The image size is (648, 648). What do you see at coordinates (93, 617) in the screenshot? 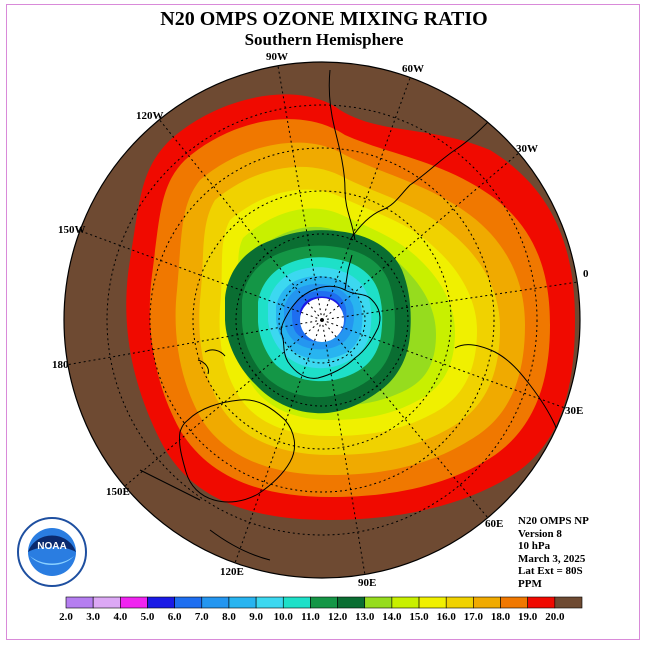
I see `colorbar-tick-label: 3.0` at bounding box center [93, 617].